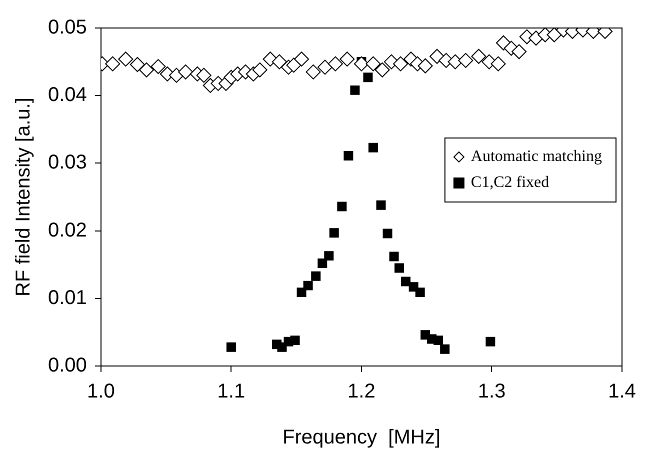  What do you see at coordinates (67, 95) in the screenshot?
I see `y-tick-label: 0.04` at bounding box center [67, 95].